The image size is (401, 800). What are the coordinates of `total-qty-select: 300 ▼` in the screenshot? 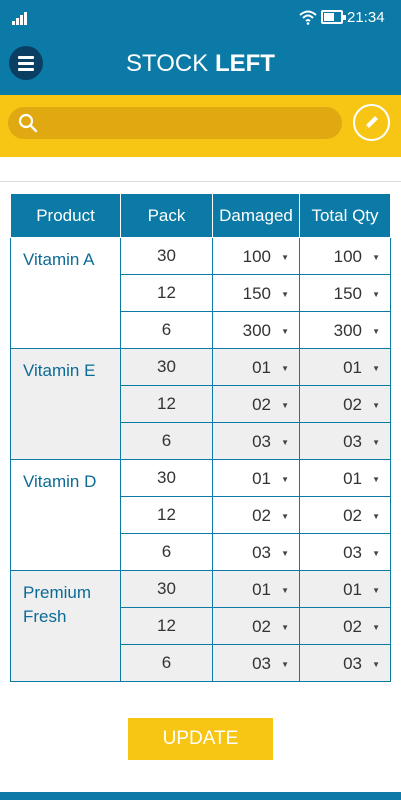 It's located at (345, 330).